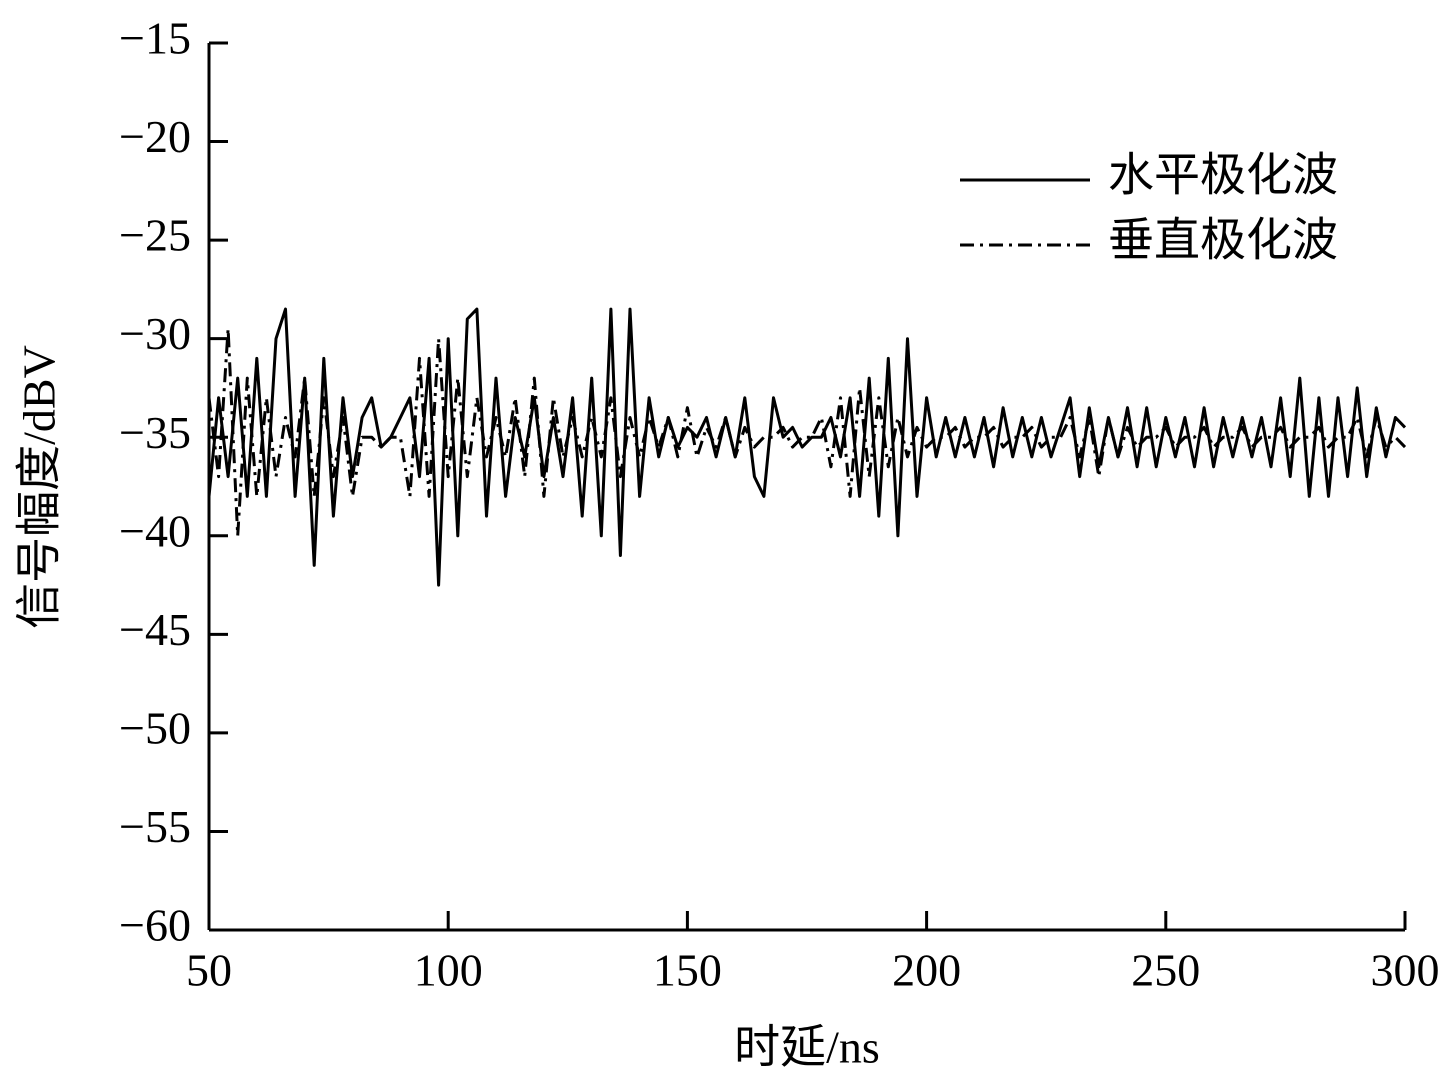 The height and width of the screenshot is (1090, 1450). Describe the element at coordinates (155, 432) in the screenshot. I see `y-tick-label: −35` at that location.